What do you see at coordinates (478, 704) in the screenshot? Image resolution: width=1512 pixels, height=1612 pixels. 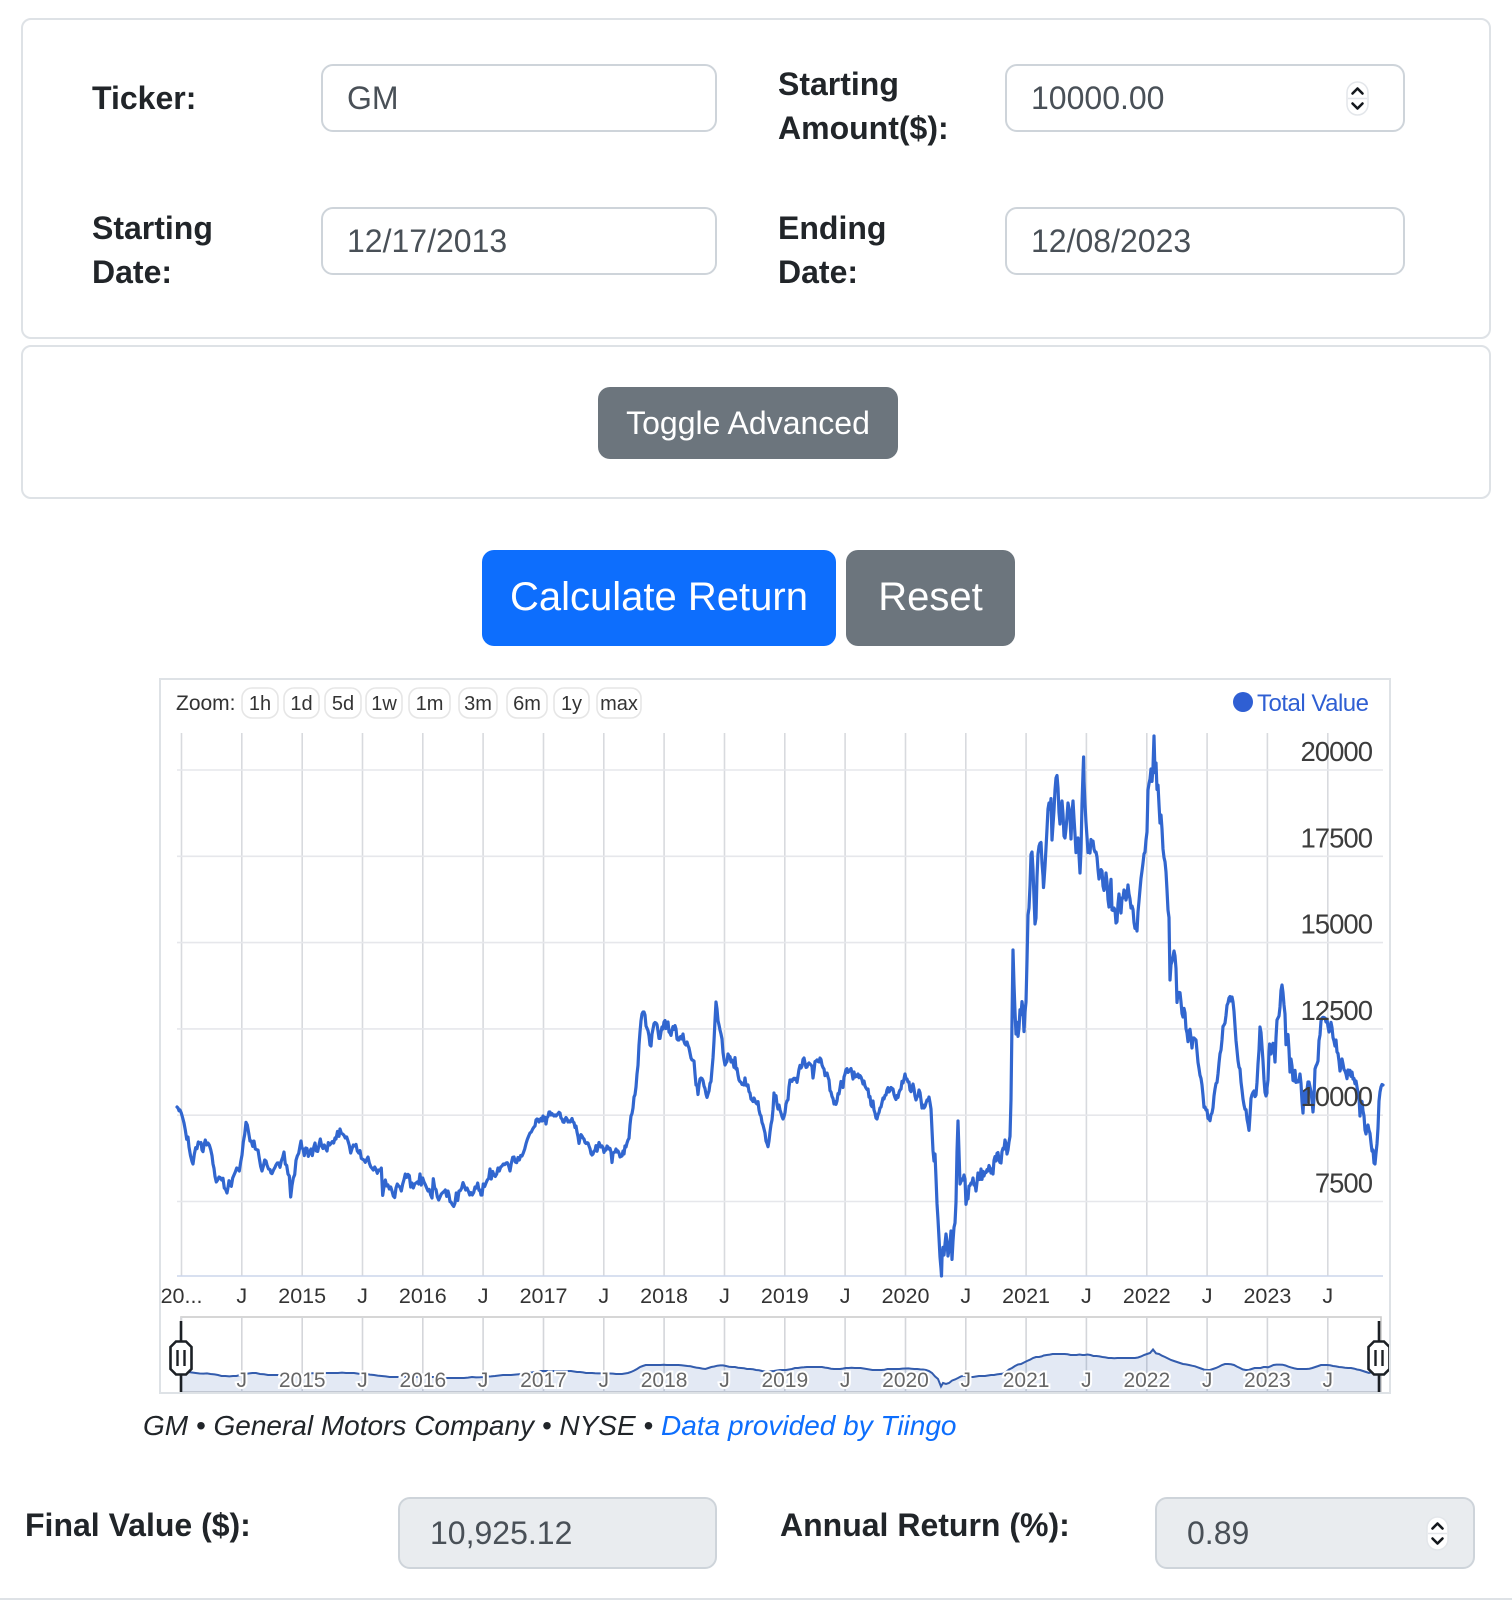 I see `svg-text: 3m` at bounding box center [478, 704].